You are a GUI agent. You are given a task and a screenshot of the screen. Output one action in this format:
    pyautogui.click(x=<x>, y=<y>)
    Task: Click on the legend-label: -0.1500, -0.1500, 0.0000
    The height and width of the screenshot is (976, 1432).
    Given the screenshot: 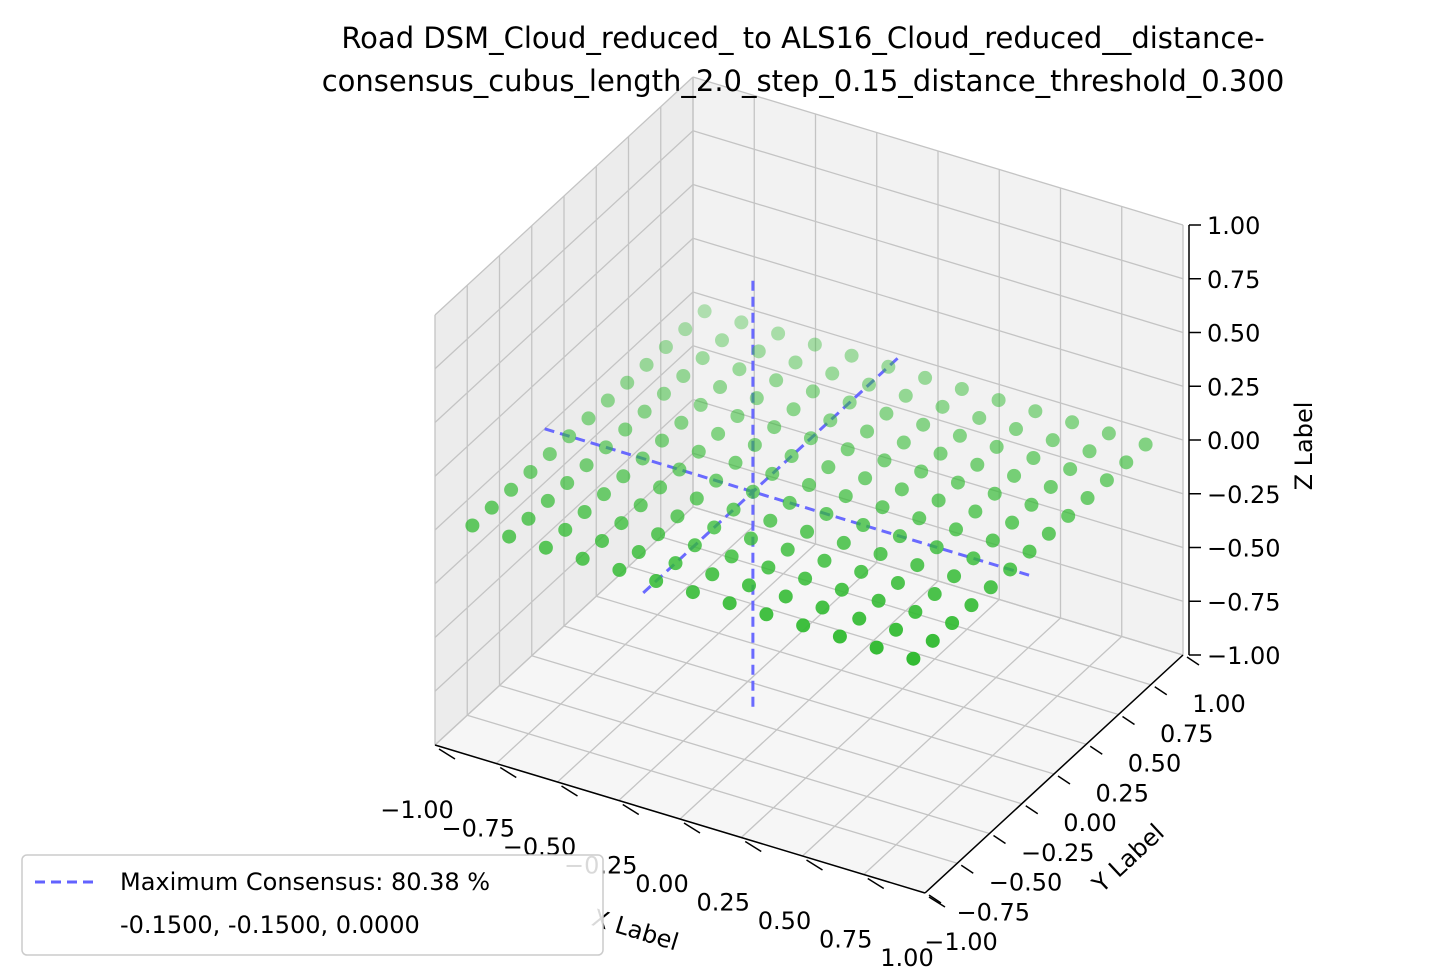 What is the action you would take?
    pyautogui.click(x=270, y=925)
    